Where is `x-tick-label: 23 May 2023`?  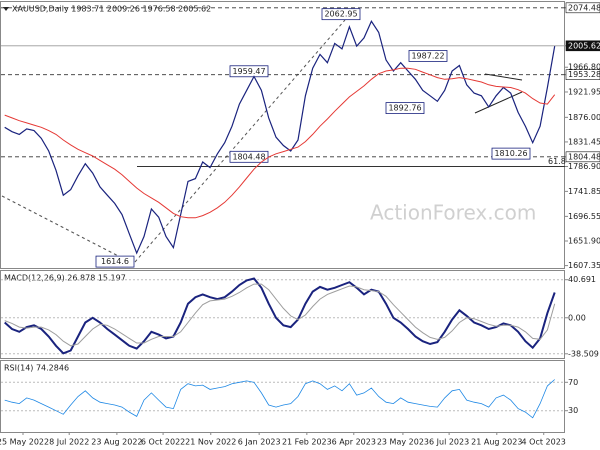
x-tick-label: 23 May 2023 is located at coordinates (403, 442).